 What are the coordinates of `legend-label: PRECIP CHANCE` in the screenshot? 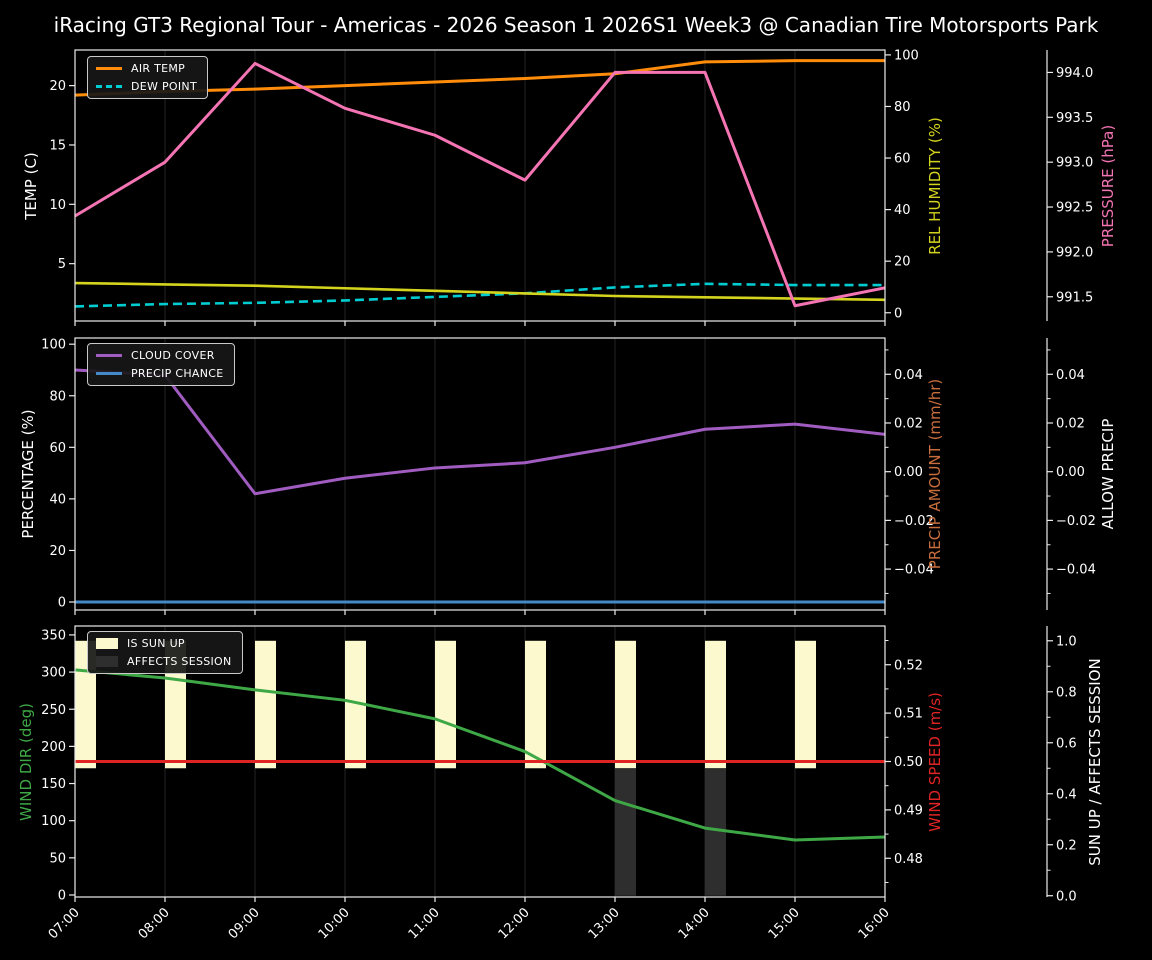 It's located at (177, 373).